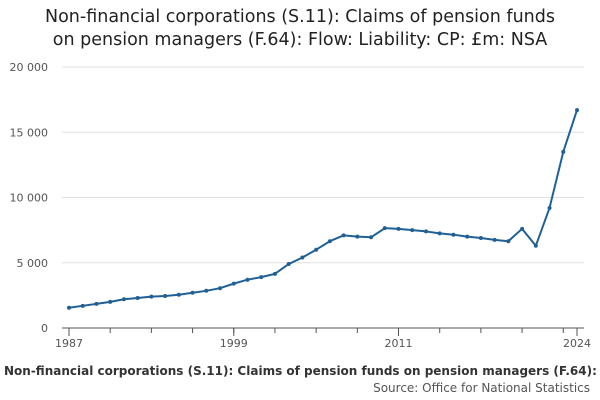  I want to click on x-axis: 1987 1999 2011 2024, so click(323, 338).